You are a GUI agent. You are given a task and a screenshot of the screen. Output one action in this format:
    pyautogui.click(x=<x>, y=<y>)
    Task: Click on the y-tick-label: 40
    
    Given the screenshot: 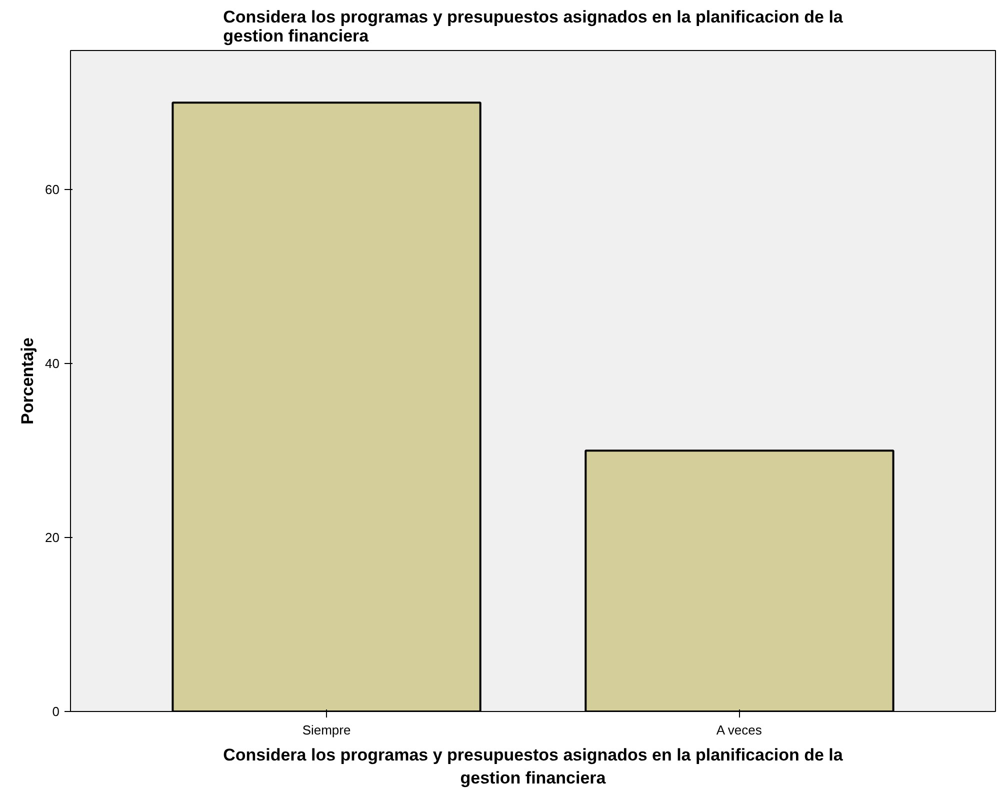 What is the action you would take?
    pyautogui.click(x=52, y=364)
    